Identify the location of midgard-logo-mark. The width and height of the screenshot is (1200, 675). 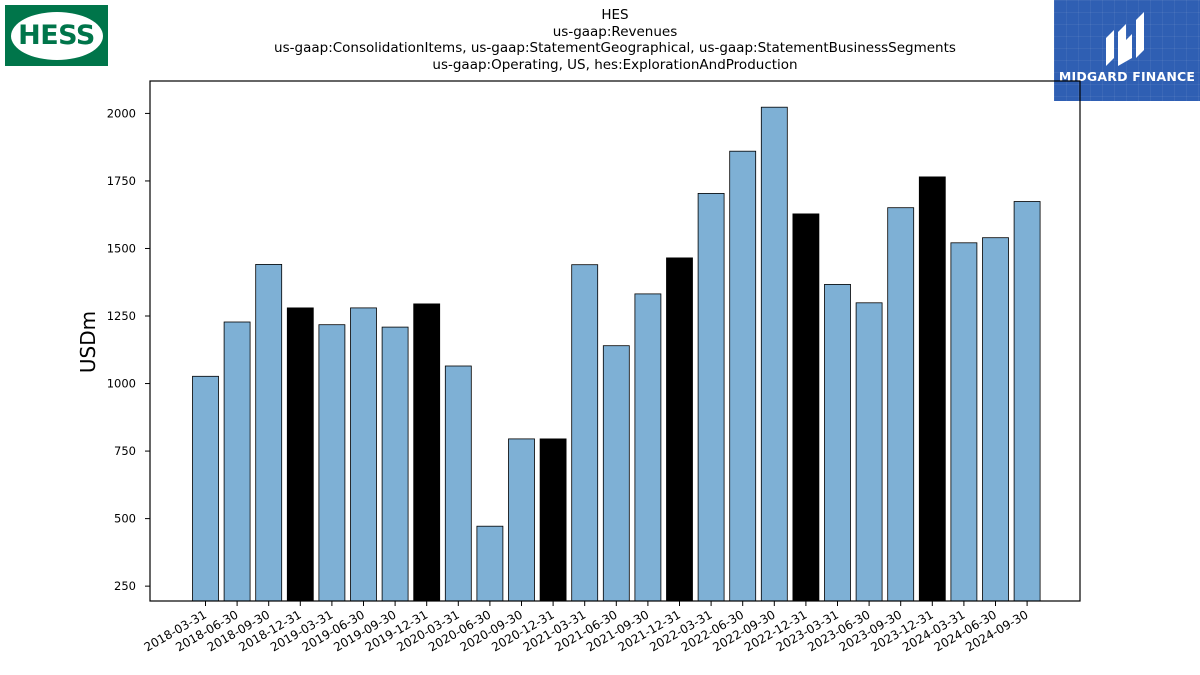
(1125, 39).